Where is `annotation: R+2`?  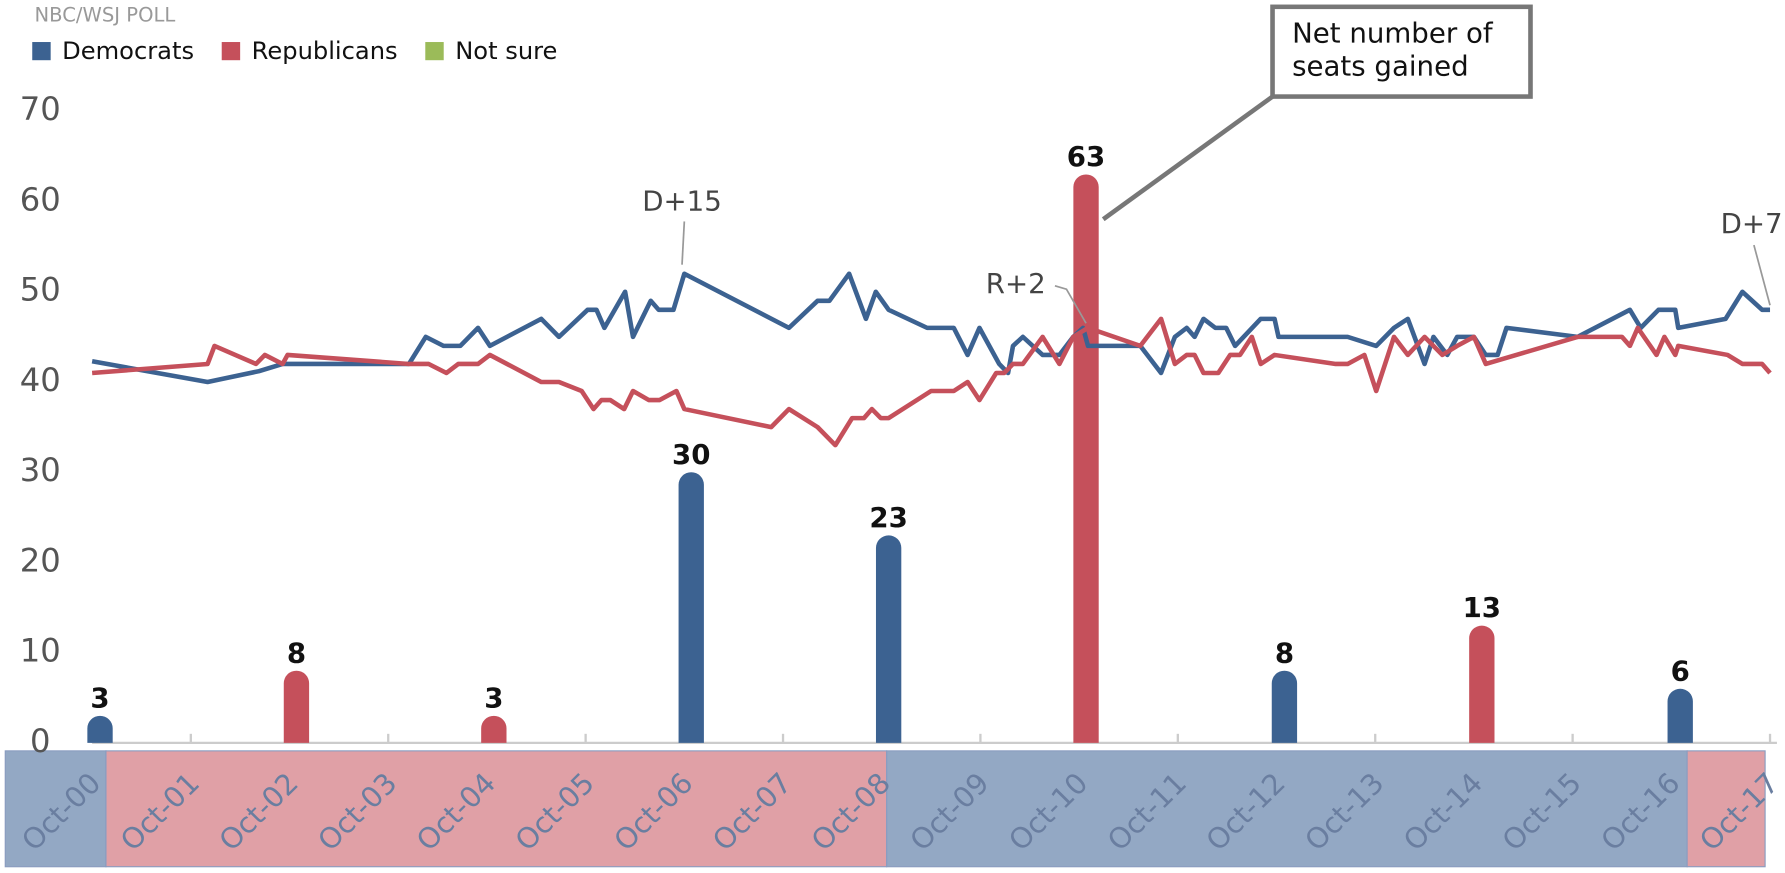
annotation: R+2 is located at coordinates (1016, 284).